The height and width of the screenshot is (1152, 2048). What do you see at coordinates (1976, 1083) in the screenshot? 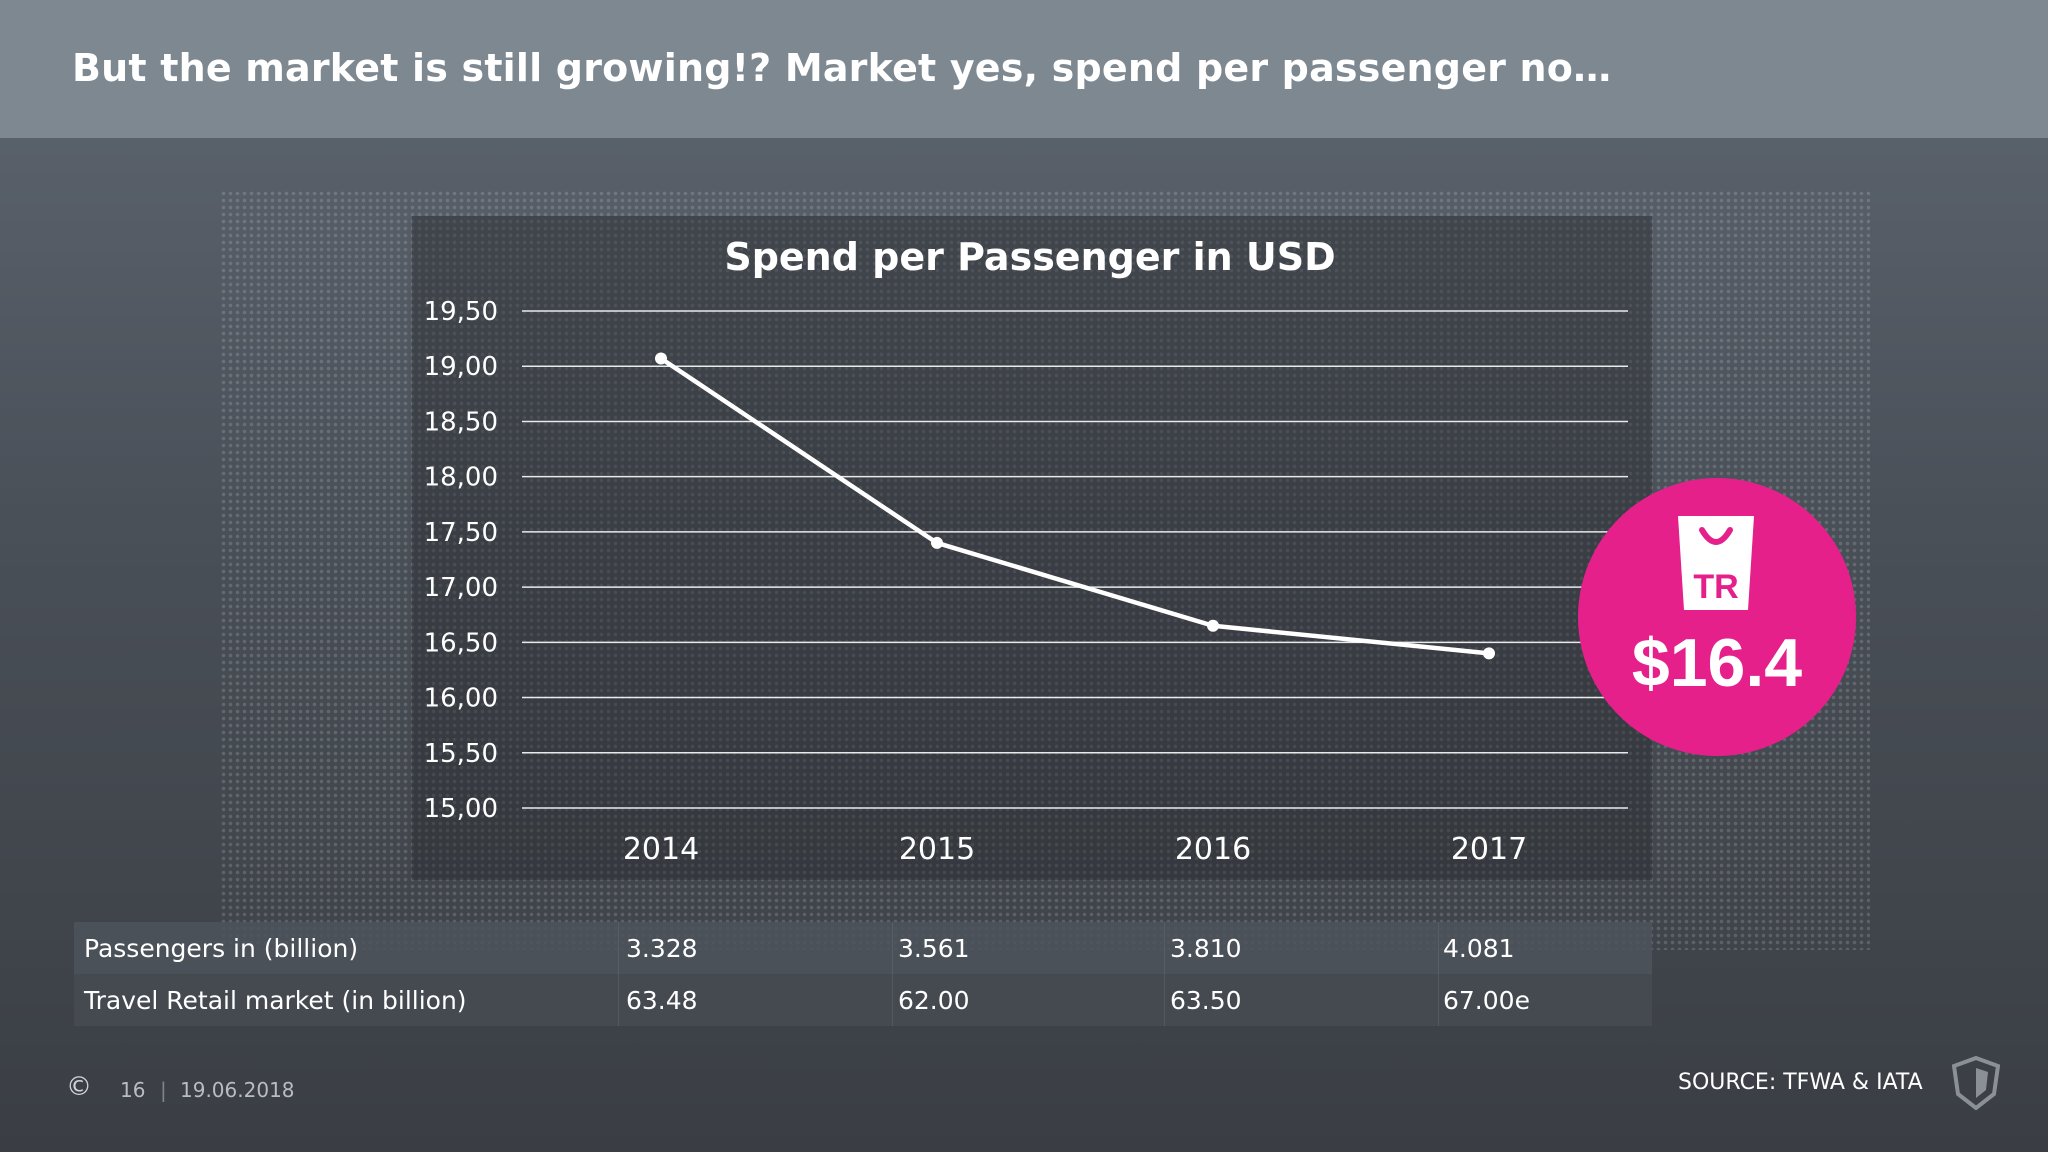
I see `shield-logo-icon` at bounding box center [1976, 1083].